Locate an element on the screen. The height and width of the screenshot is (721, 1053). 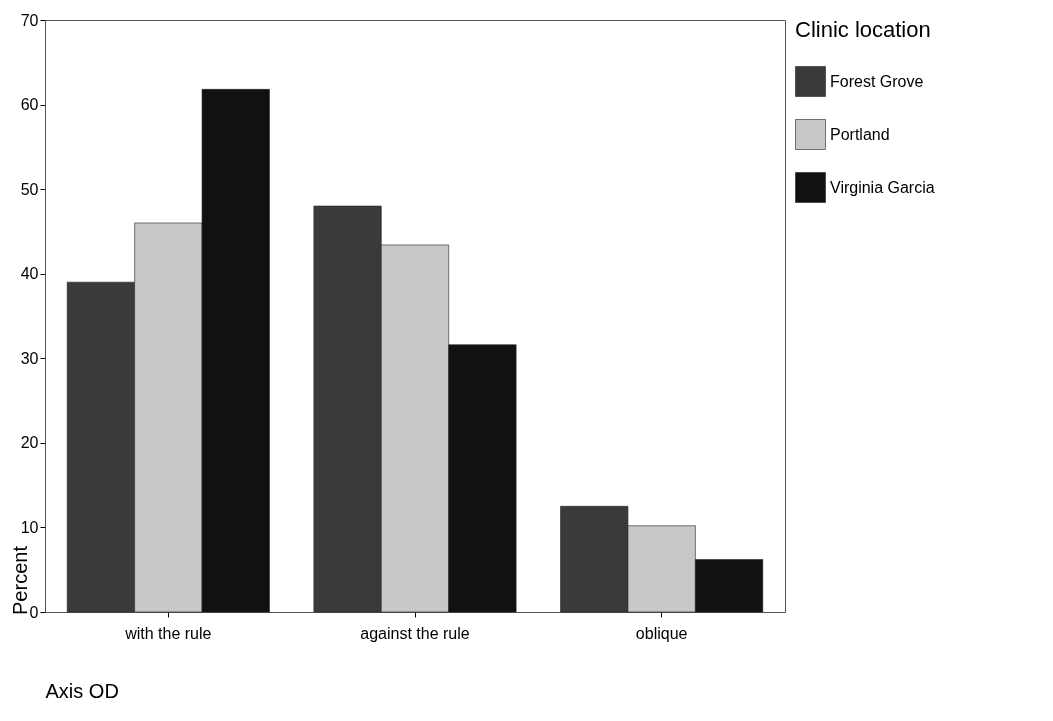
y-tick-label: 30 is located at coordinates (29, 358).